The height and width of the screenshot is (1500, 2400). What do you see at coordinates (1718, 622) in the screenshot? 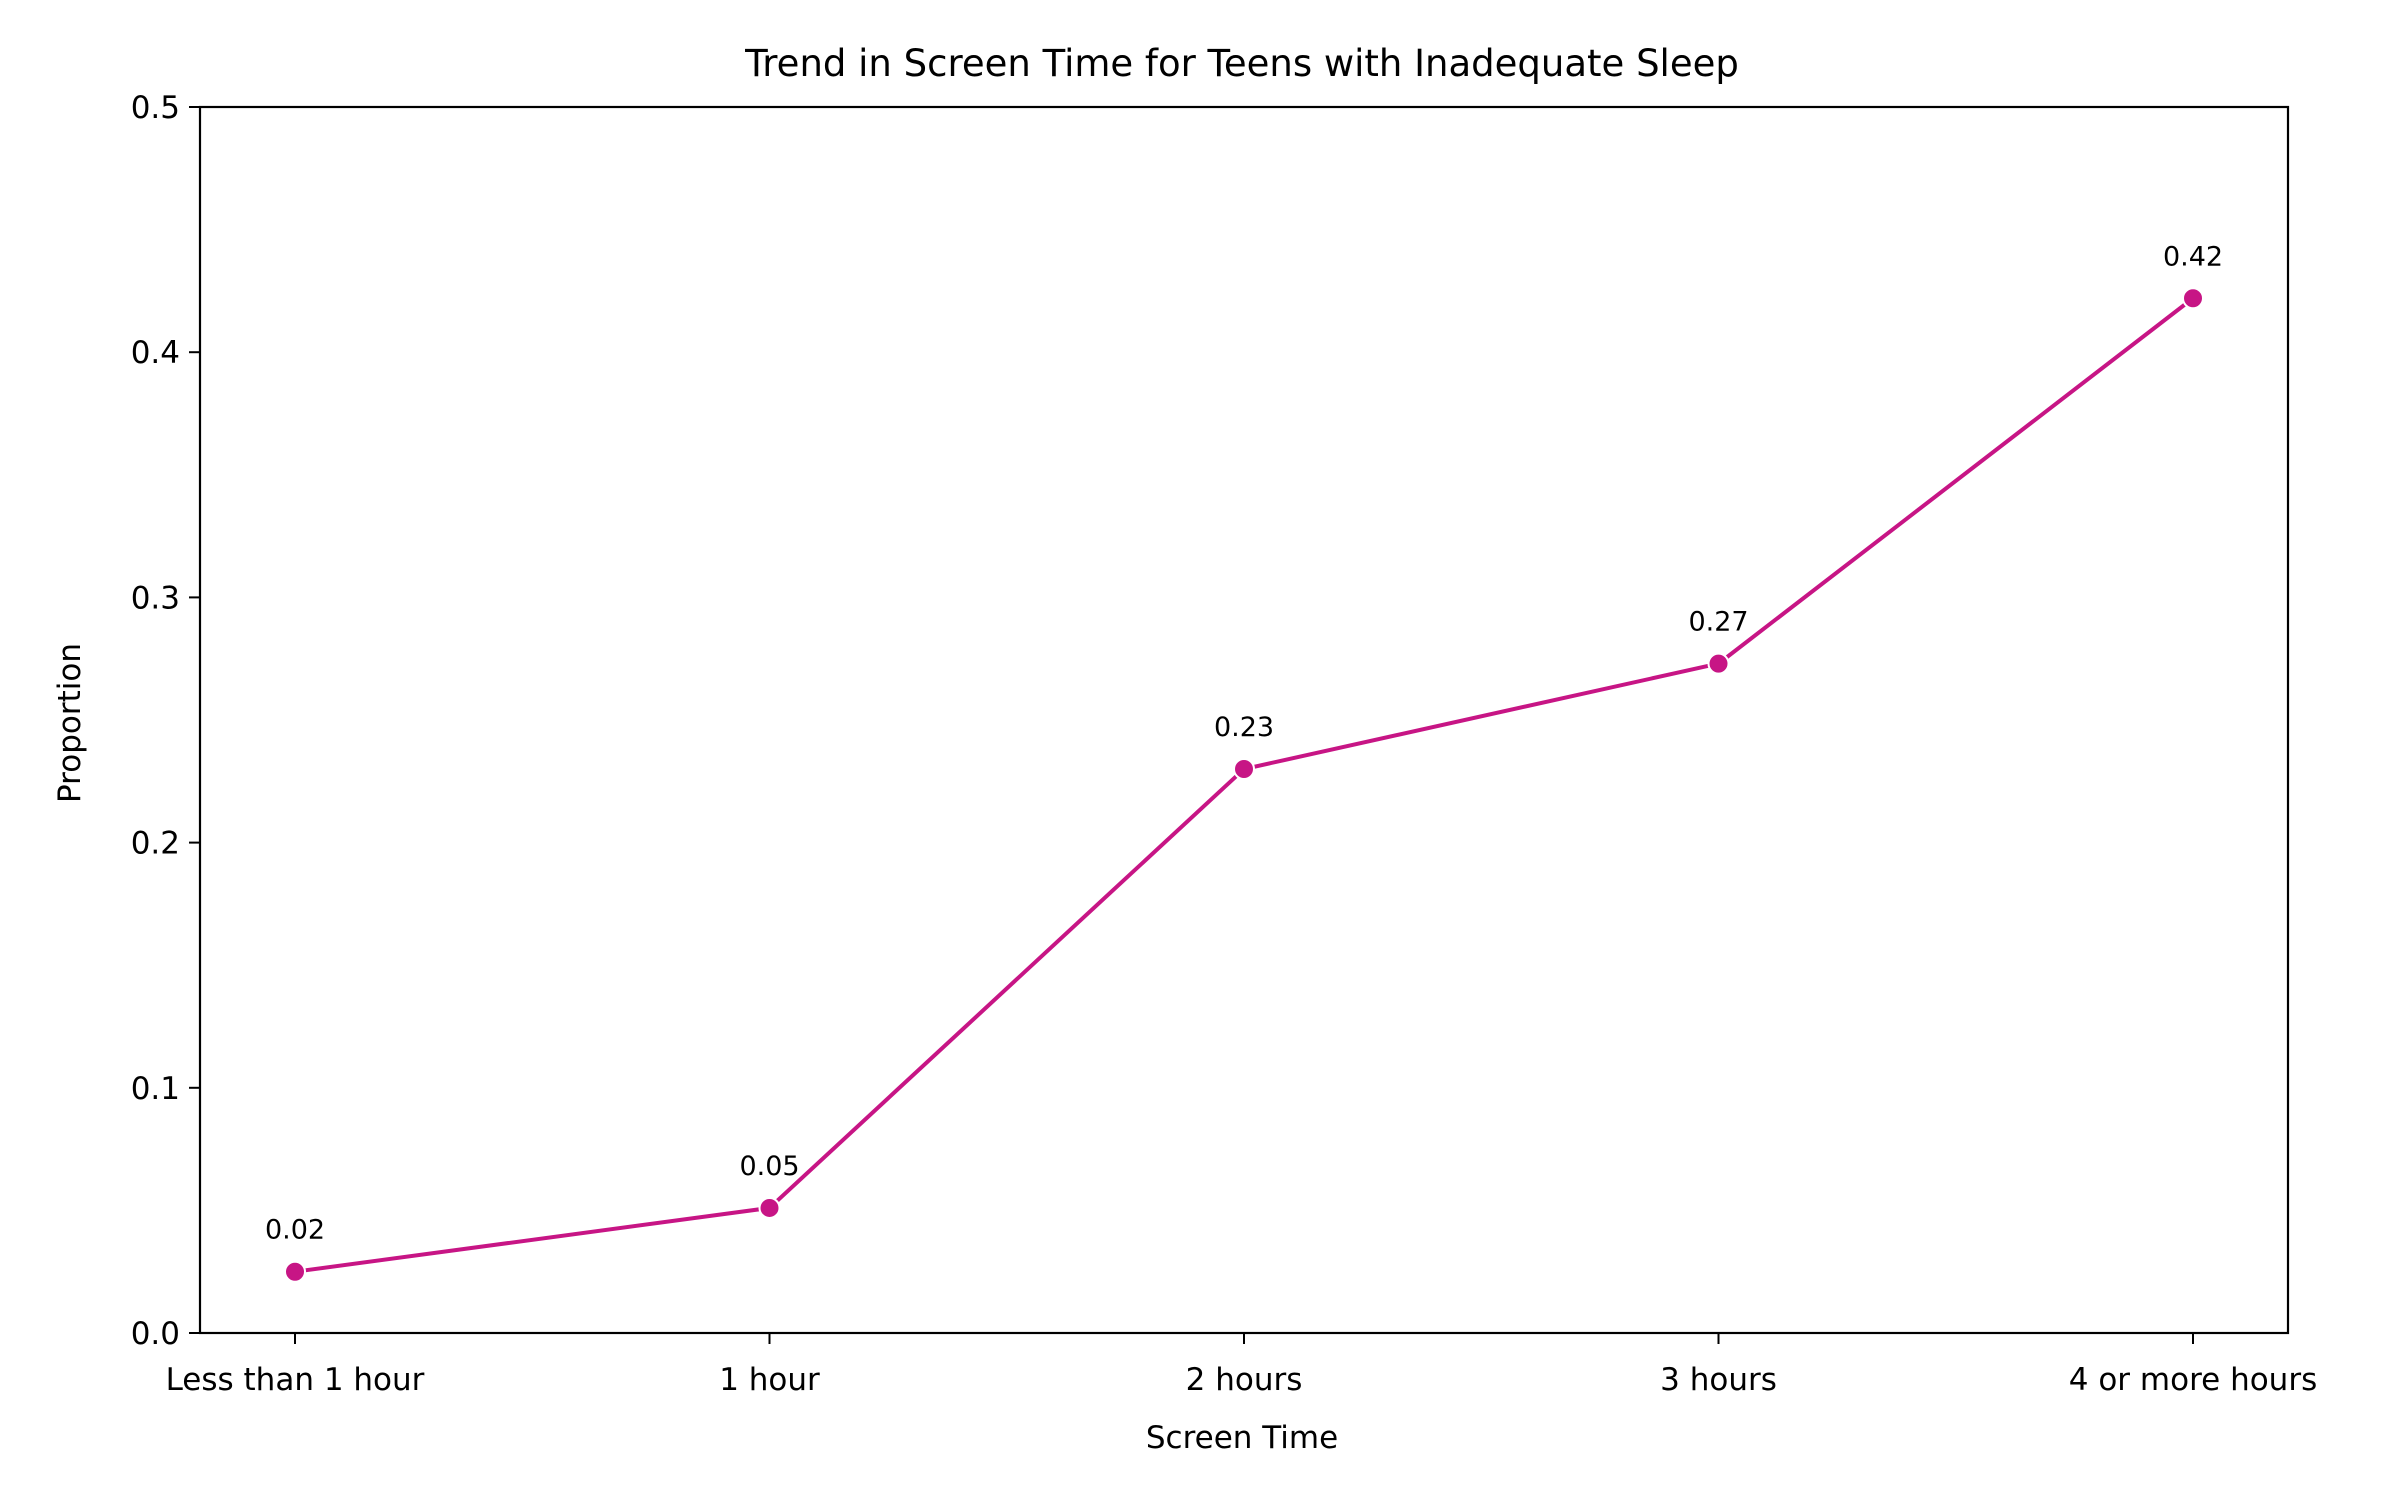
I see `data-label: 0.27` at bounding box center [1718, 622].